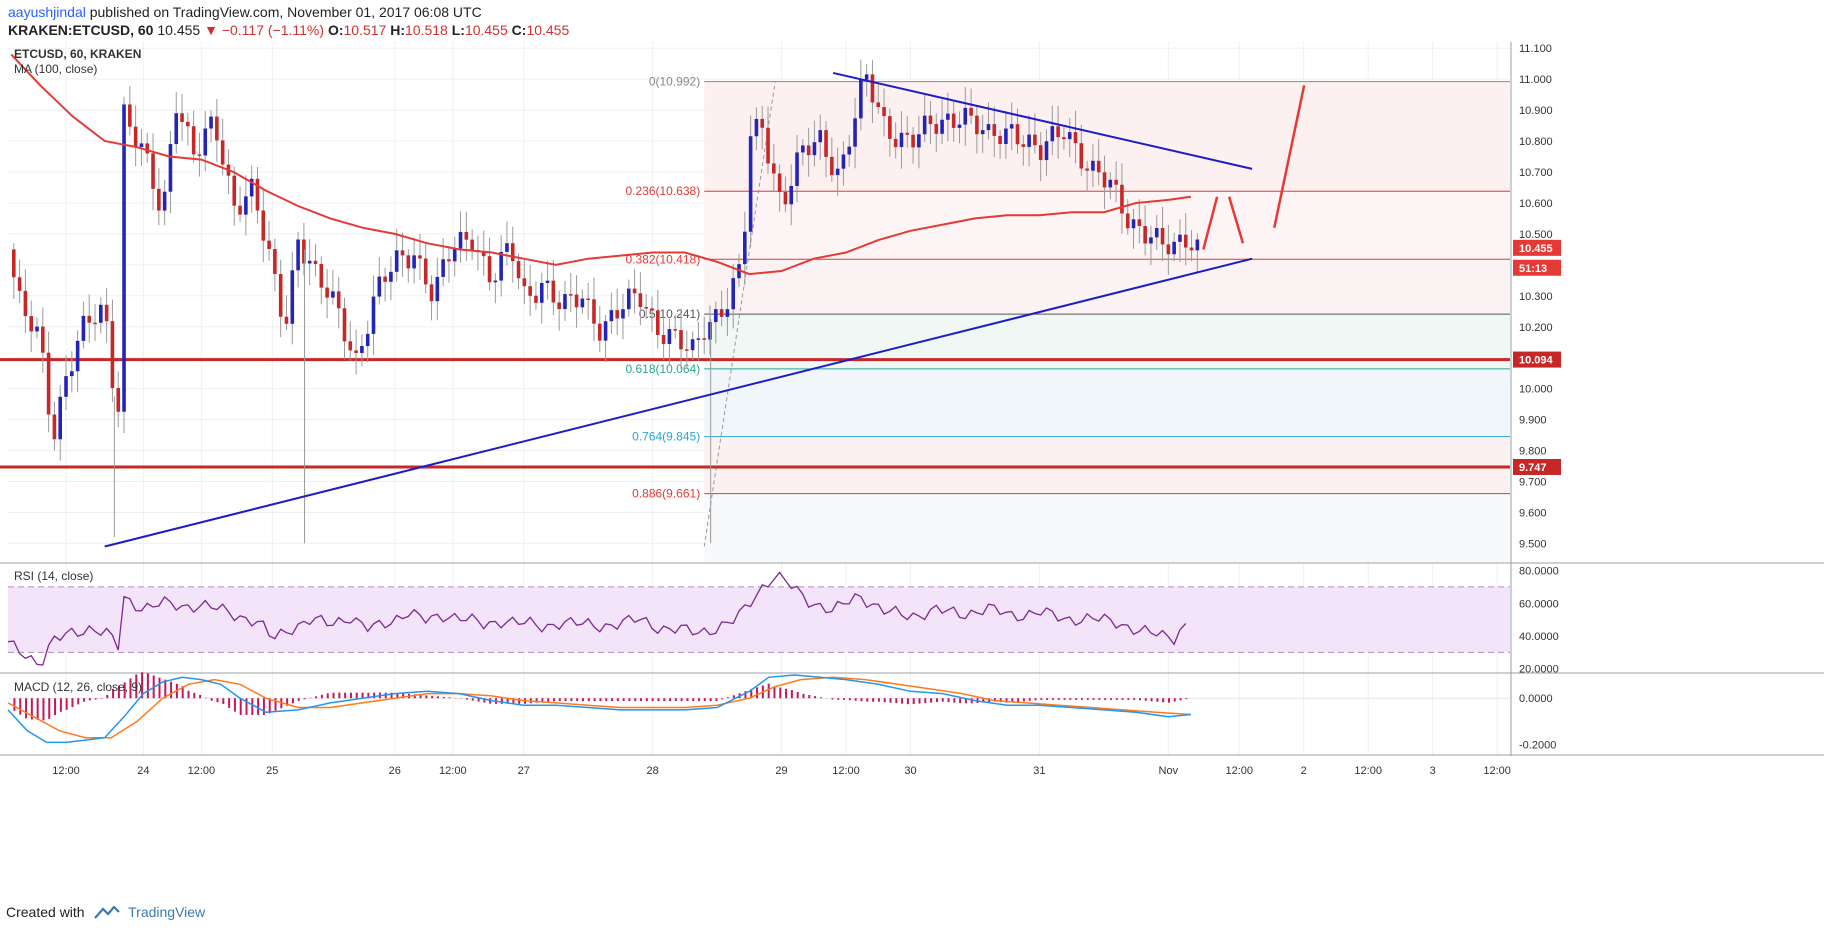  I want to click on projection-arrow-segment, so click(1289, 156).